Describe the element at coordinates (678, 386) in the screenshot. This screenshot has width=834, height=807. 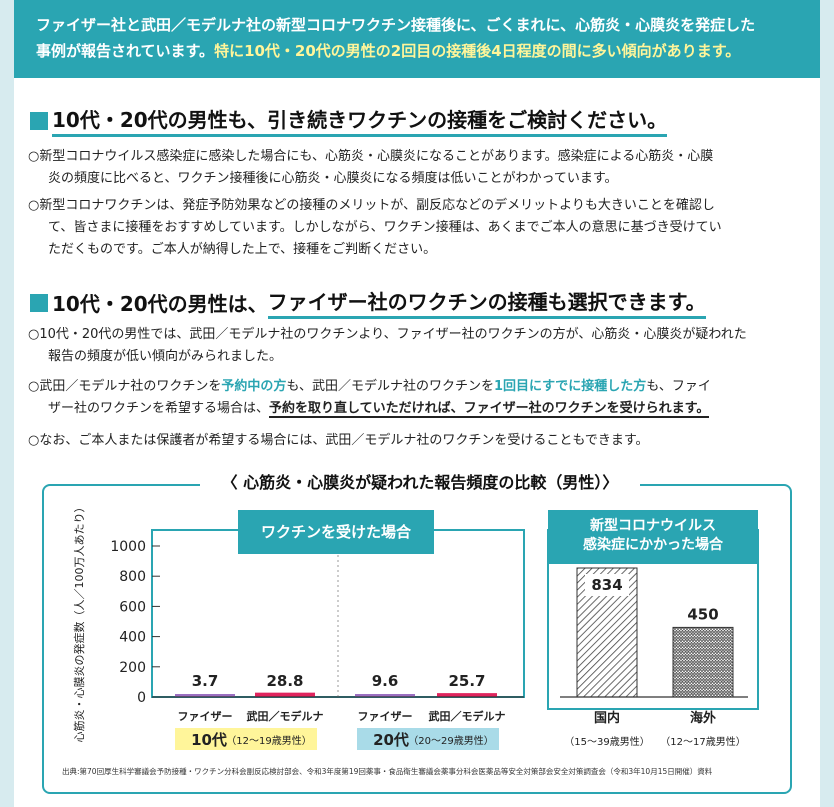
I see `section2-para2-e: も、ファイ` at that location.